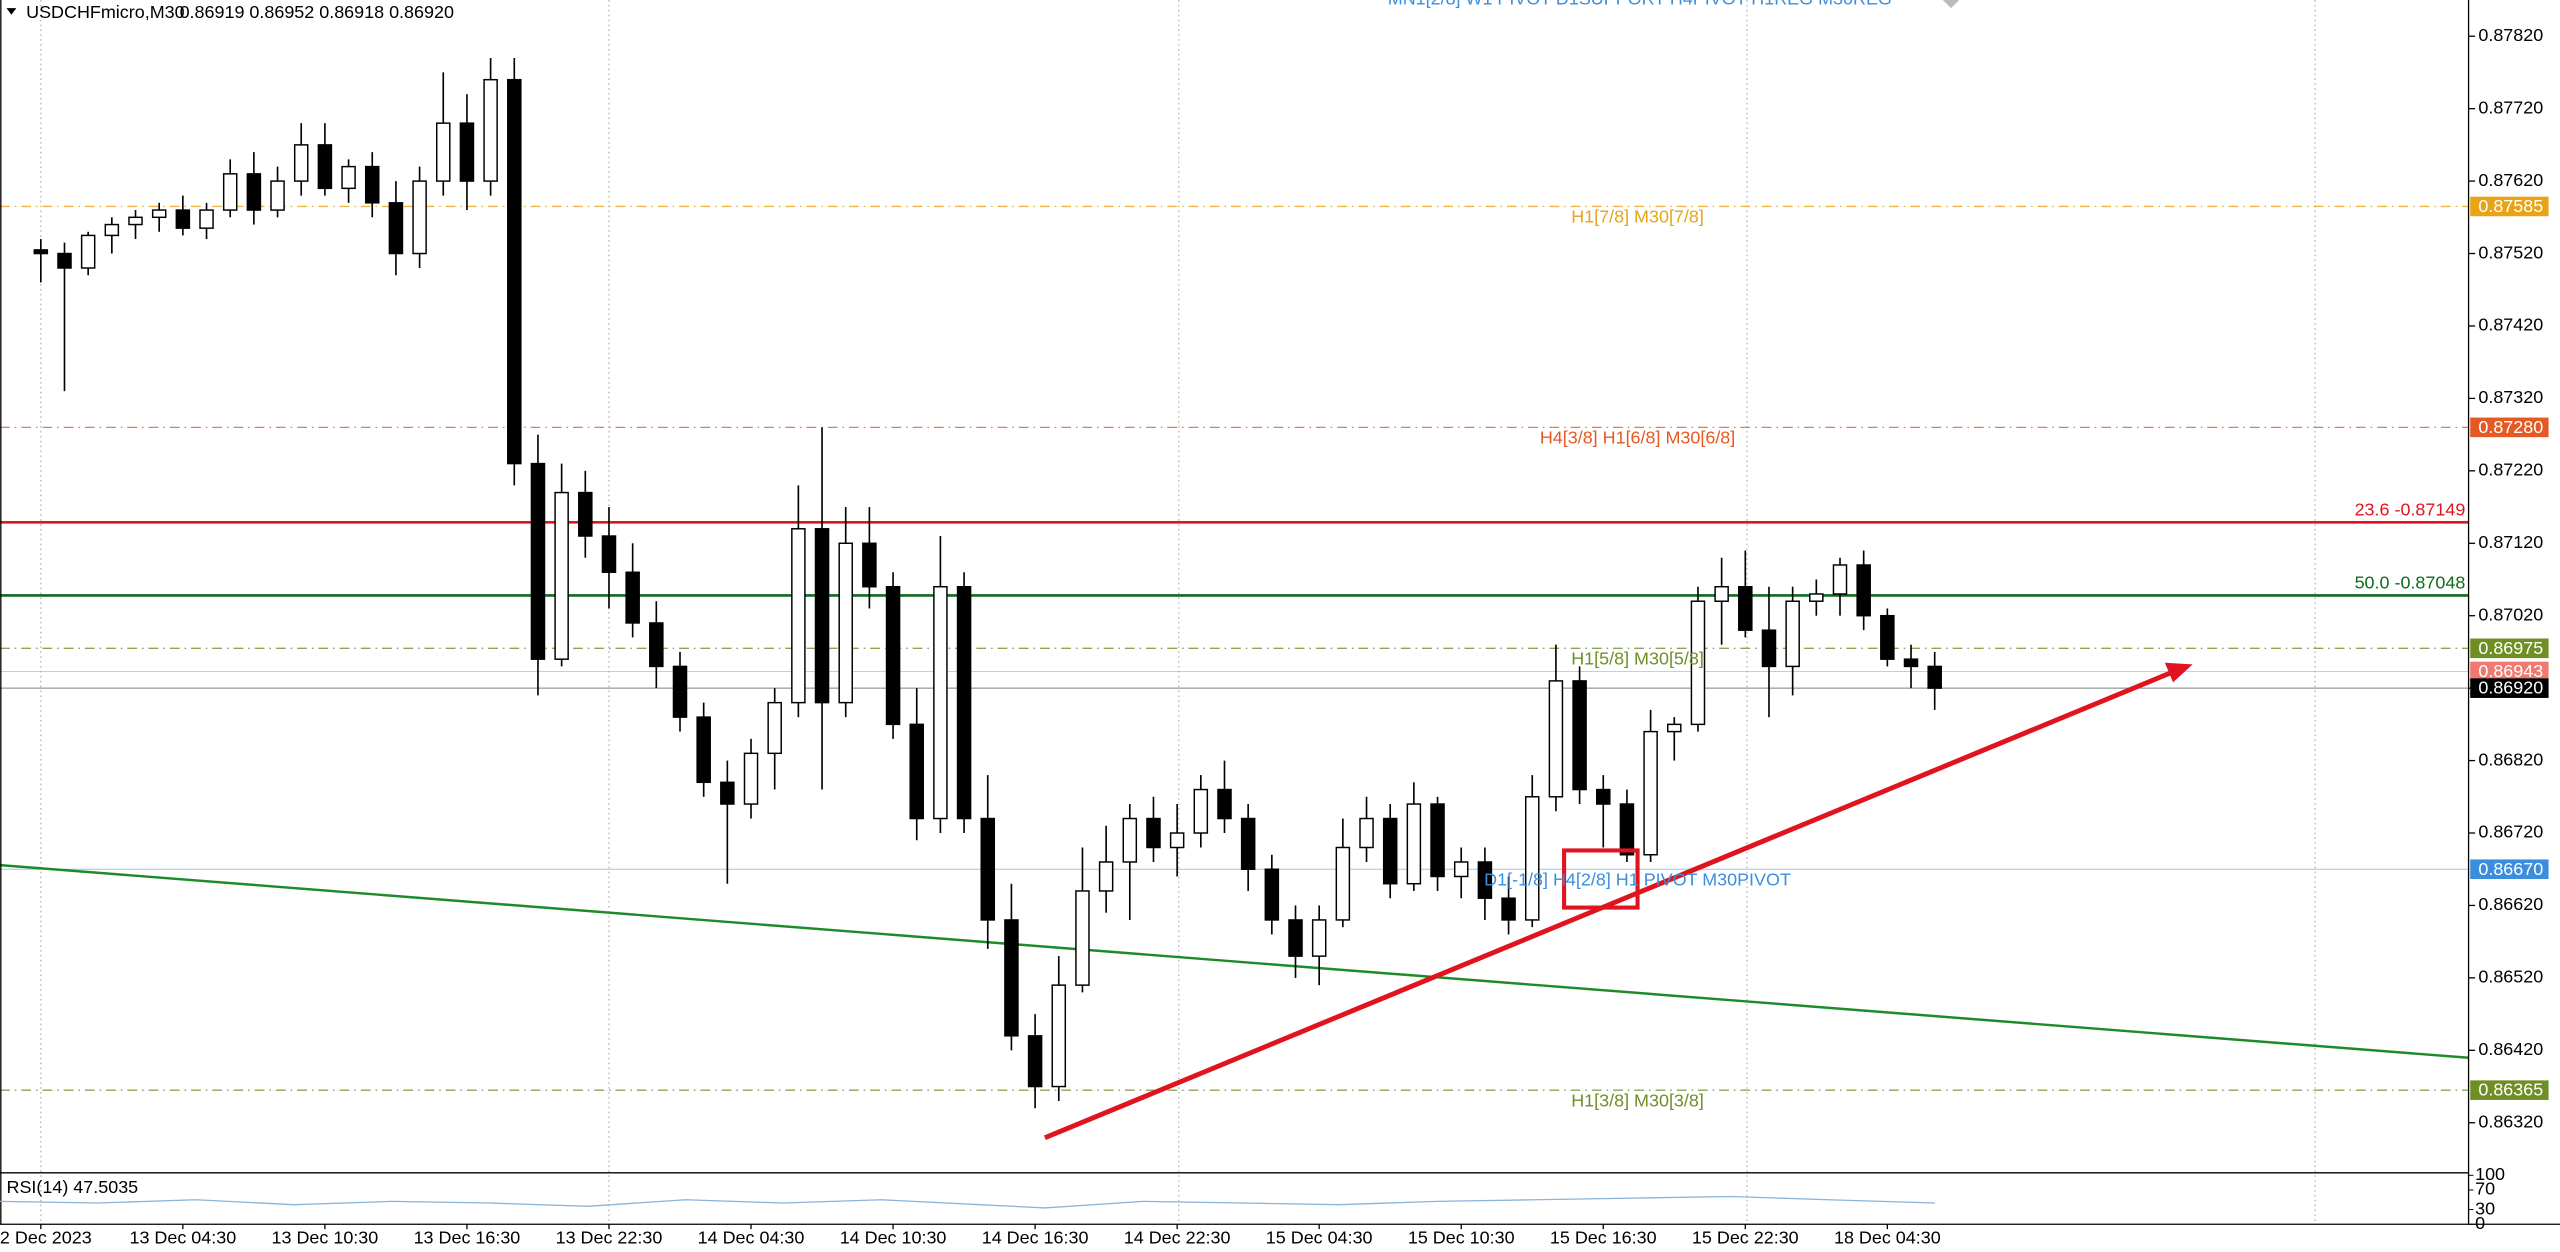  What do you see at coordinates (46, 1238) in the screenshot?
I see `x-tick-label: 12 Dec 2023` at bounding box center [46, 1238].